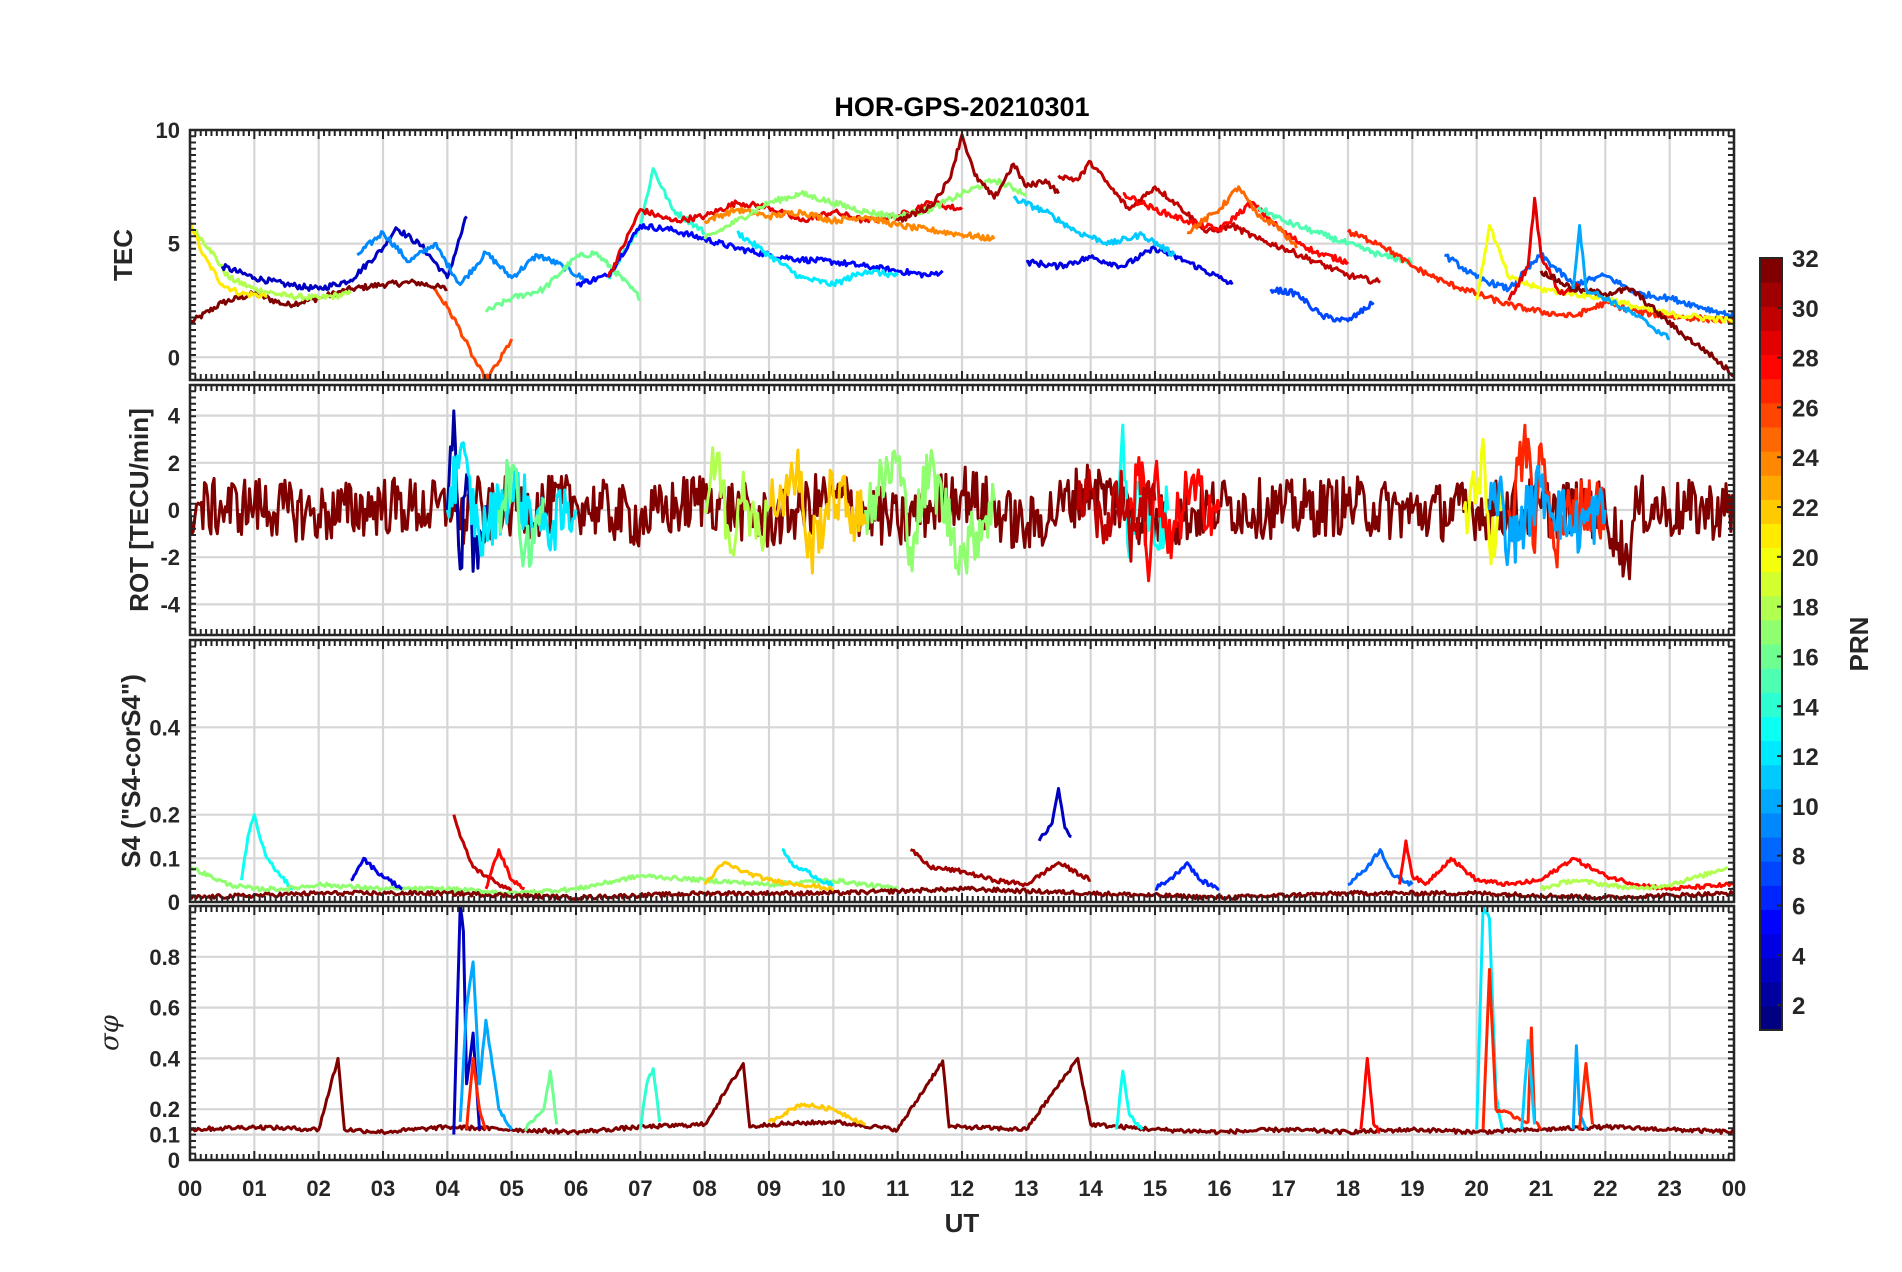 Image resolution: width=1902 pixels, height=1272 pixels. Describe the element at coordinates (1798, 906) in the screenshot. I see `colorbar-tick-label: 6` at that location.